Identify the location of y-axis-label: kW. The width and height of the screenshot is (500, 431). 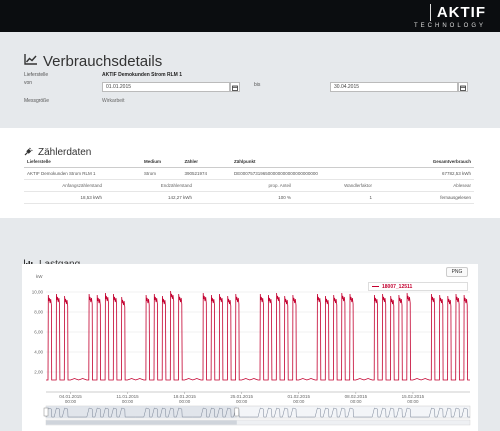
(39, 276).